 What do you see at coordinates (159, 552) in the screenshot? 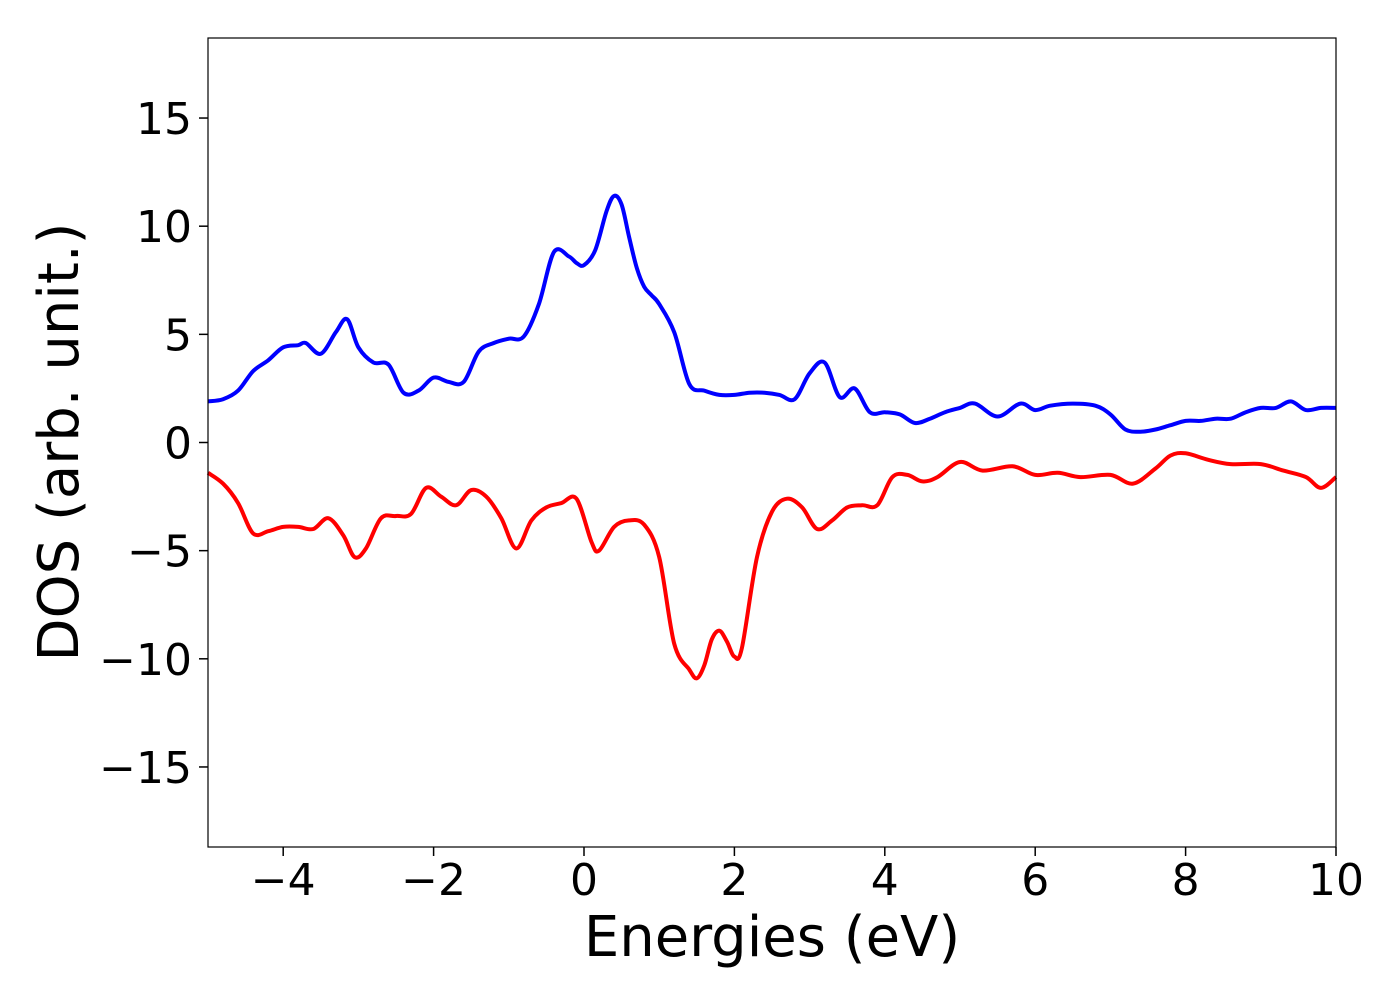
I see `y-tick-label: −5` at bounding box center [159, 552].